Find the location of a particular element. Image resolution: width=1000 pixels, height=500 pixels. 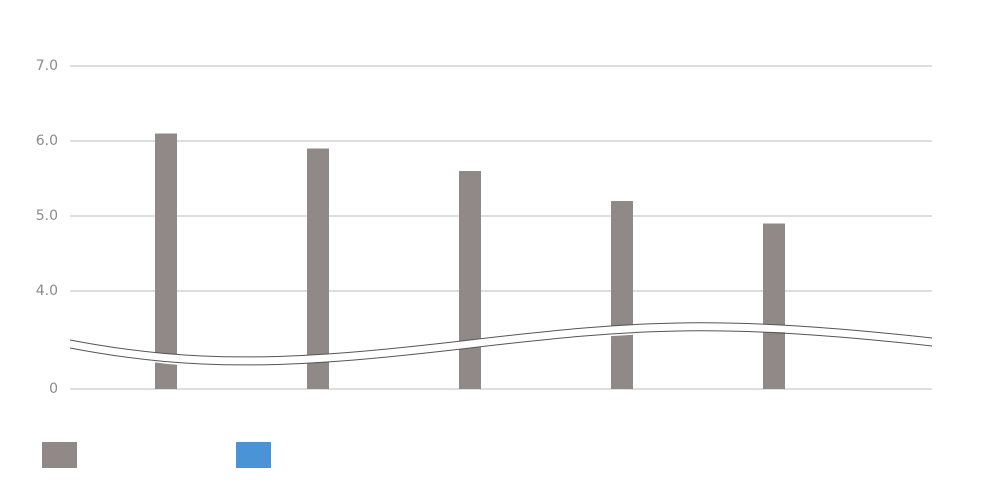

y-tick-label: 0 is located at coordinates (53, 389).